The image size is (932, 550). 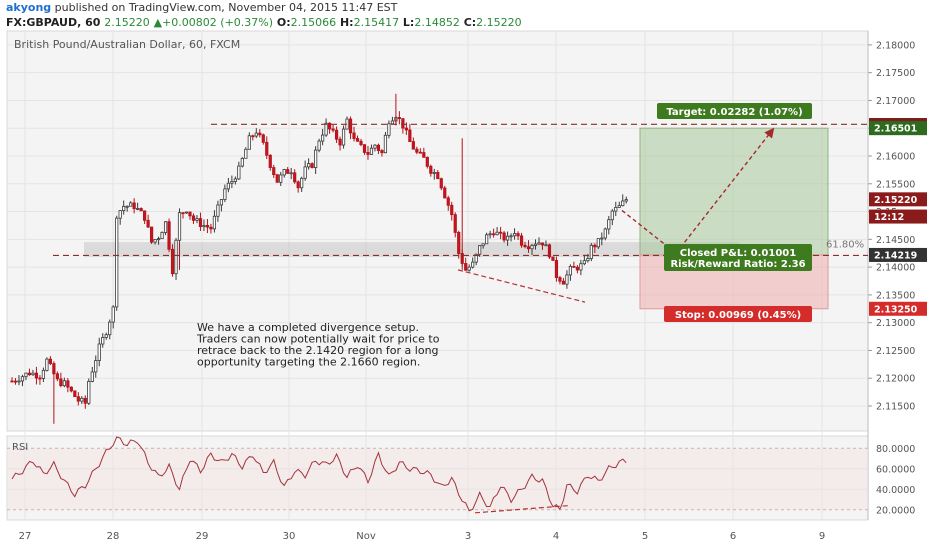 I want to click on price-tick-label: 2.11500, so click(x=895, y=407).